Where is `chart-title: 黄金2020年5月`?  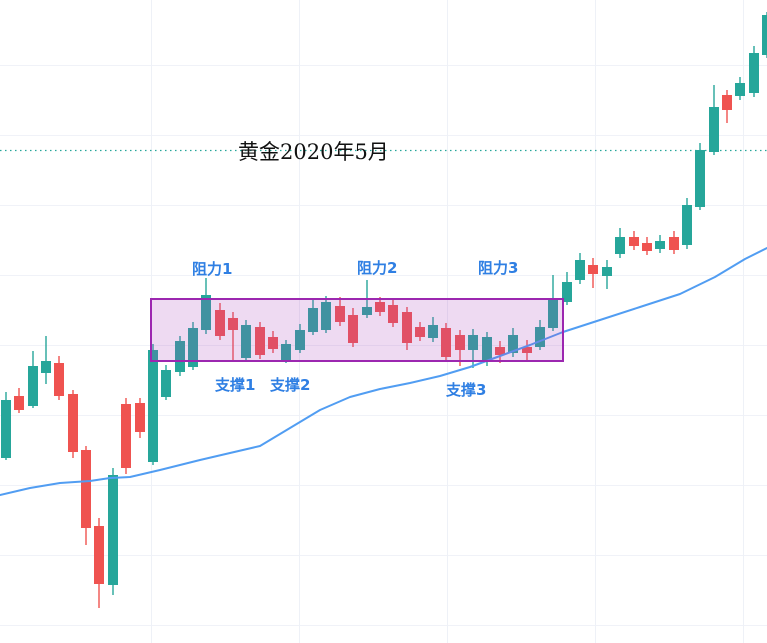
chart-title: 黄金2020年5月 is located at coordinates (313, 152).